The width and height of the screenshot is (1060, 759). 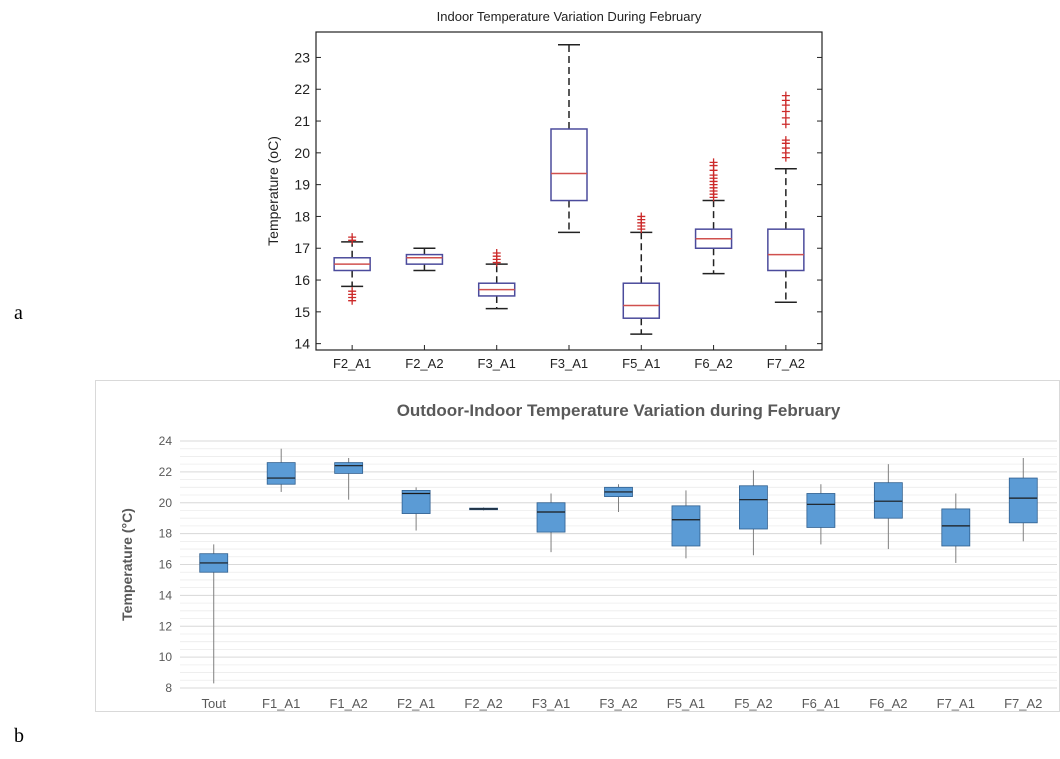 I want to click on y-tick-label: 17, so click(x=302, y=248).